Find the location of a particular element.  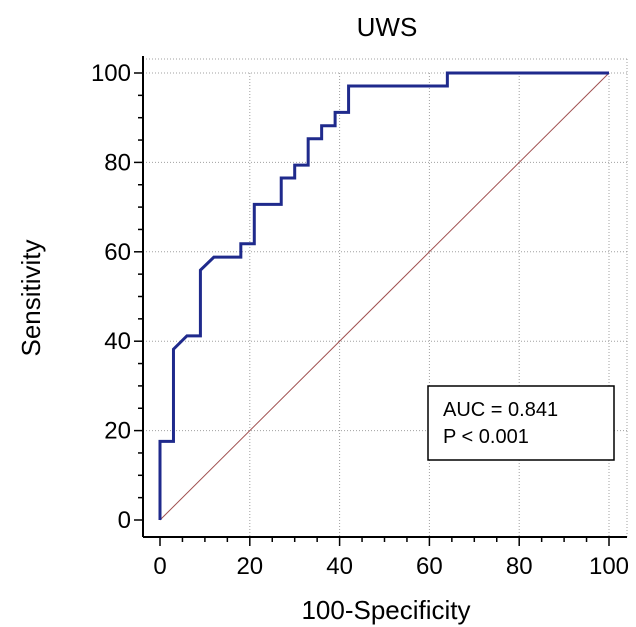

x-axis: 0 20 40 60 80 100 is located at coordinates (386, 558).